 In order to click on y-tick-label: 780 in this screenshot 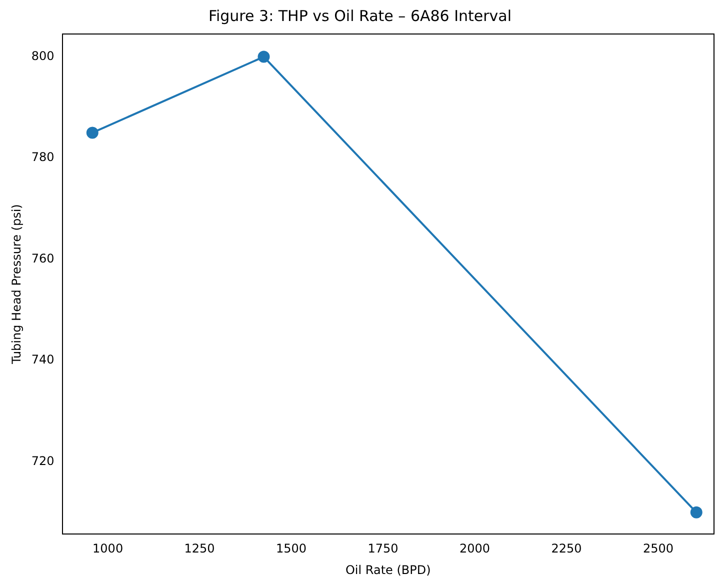, I will do `click(42, 157)`.